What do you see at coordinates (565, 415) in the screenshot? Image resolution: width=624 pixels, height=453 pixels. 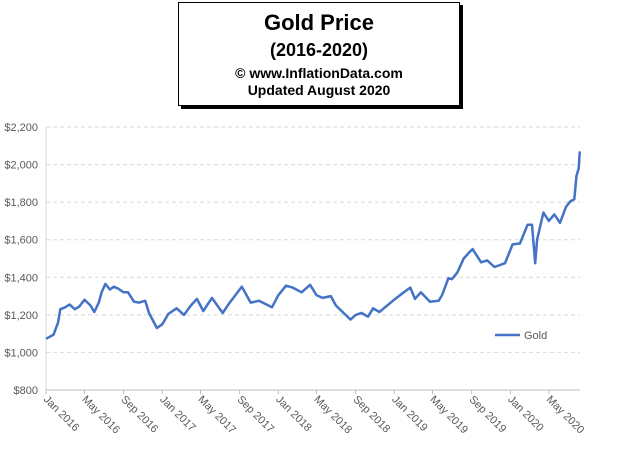 I see `x-tick-label: May 2020` at bounding box center [565, 415].